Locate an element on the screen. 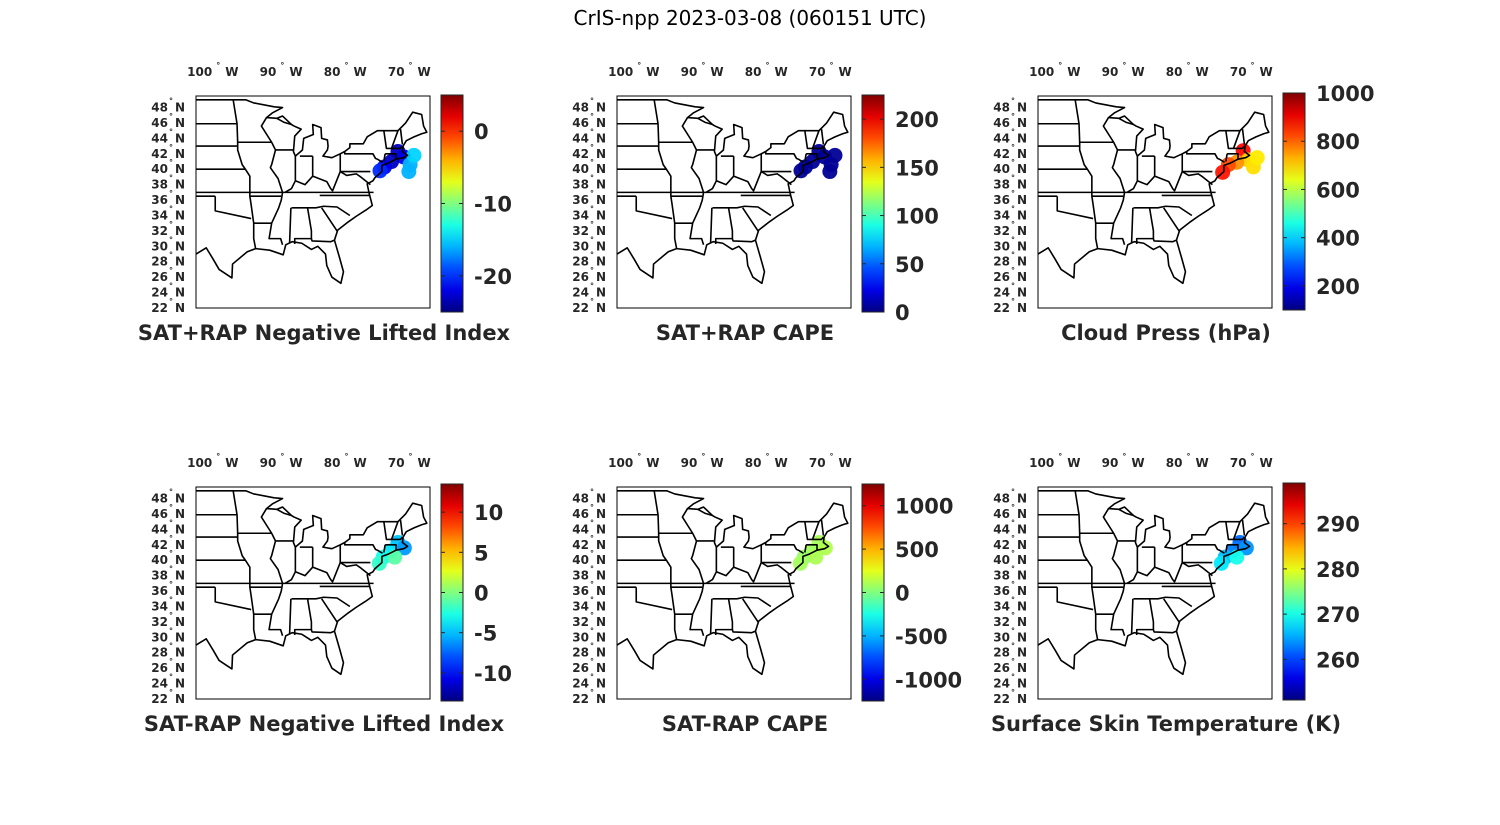 This screenshot has width=1500, height=825. lat-tick-label: 36 is located at coordinates (580, 200).